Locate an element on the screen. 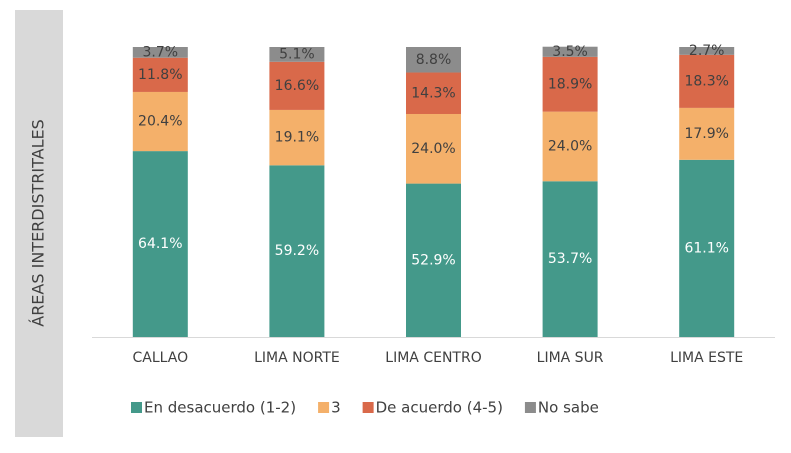 The image size is (791, 453). x-tick-label: LIMA SUR is located at coordinates (570, 358).